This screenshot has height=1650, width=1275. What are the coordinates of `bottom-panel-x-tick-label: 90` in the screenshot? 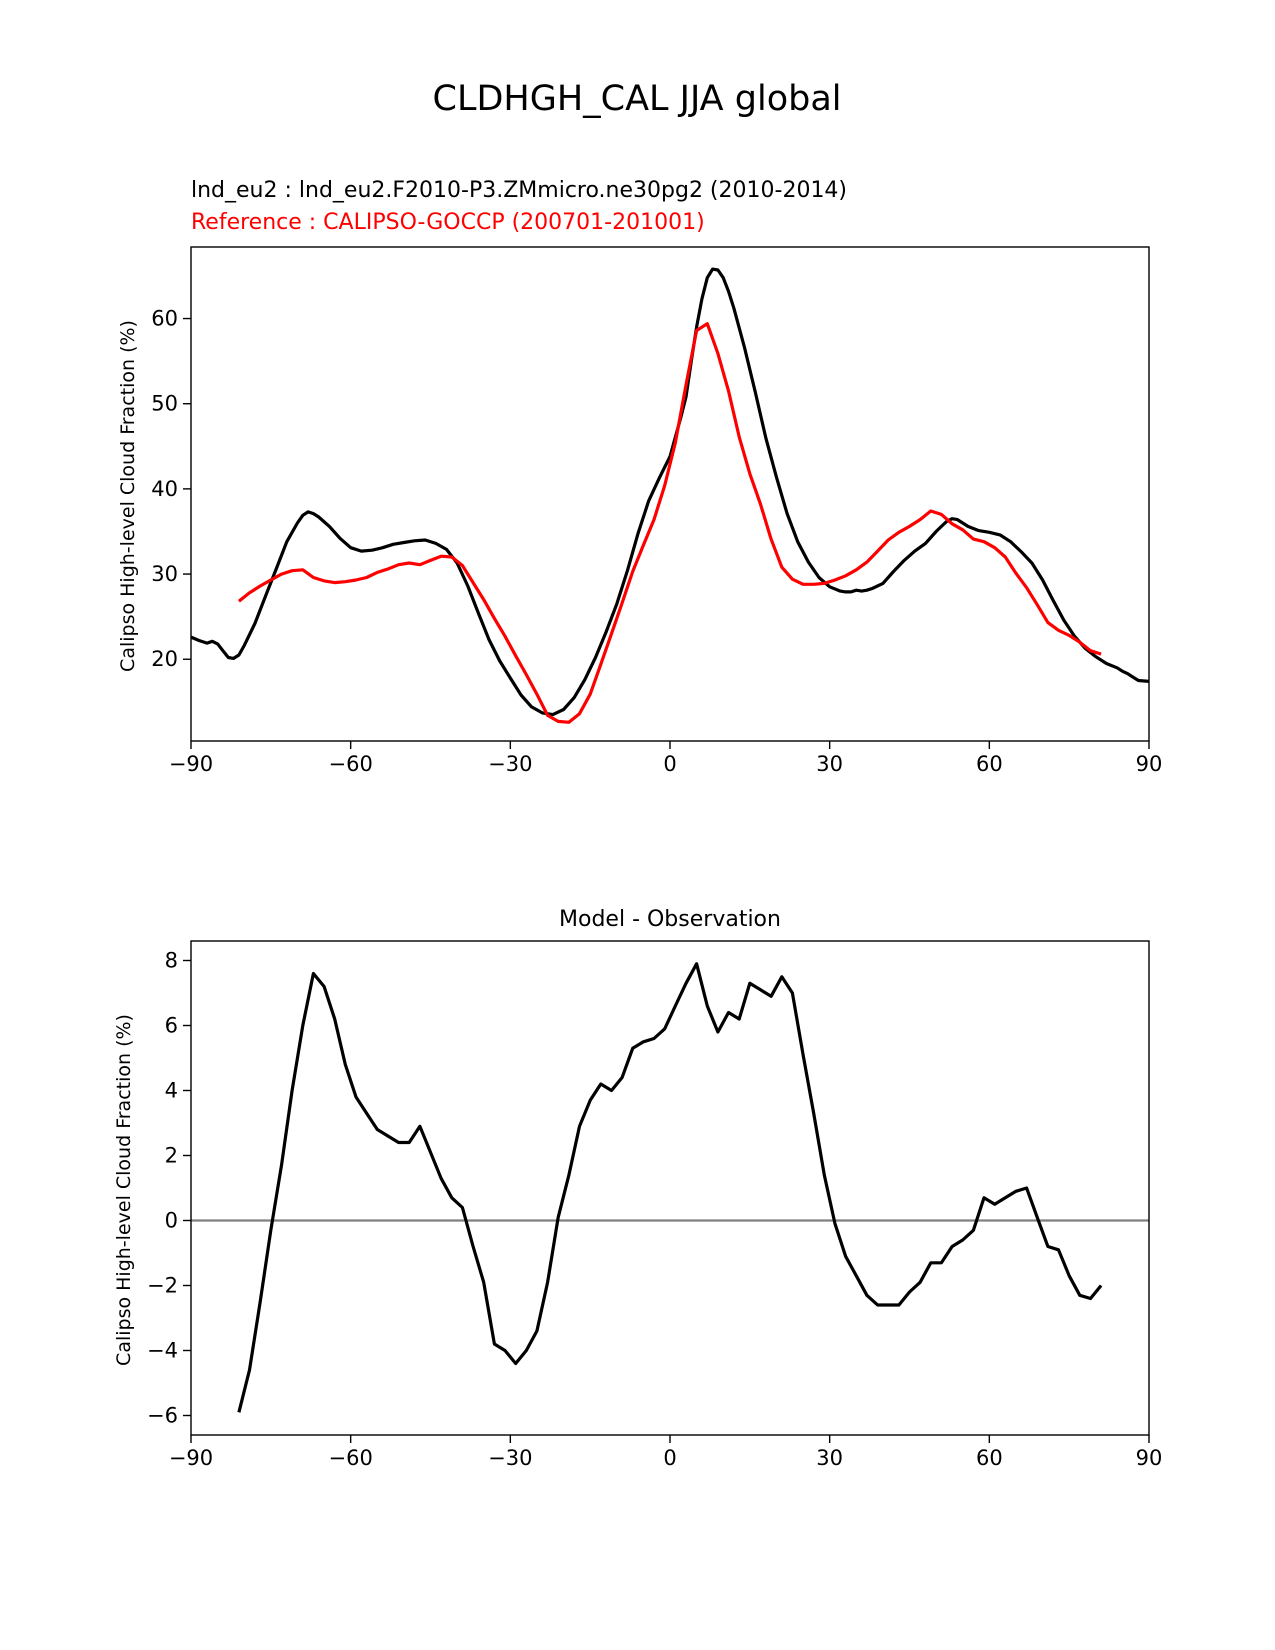 It's located at (1149, 1458).